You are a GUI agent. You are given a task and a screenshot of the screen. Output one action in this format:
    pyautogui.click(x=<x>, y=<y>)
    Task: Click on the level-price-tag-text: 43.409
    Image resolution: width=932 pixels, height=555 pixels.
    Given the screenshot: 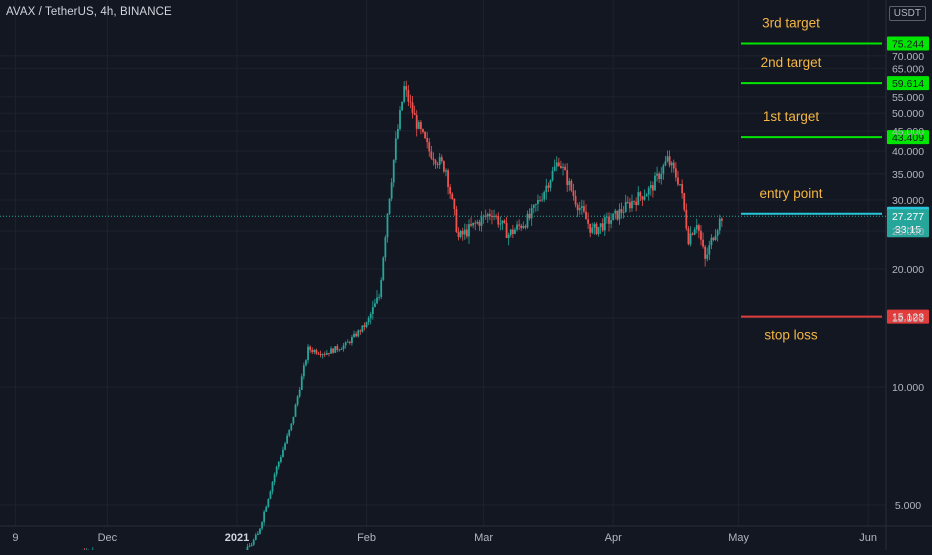 What is the action you would take?
    pyautogui.click(x=908, y=138)
    